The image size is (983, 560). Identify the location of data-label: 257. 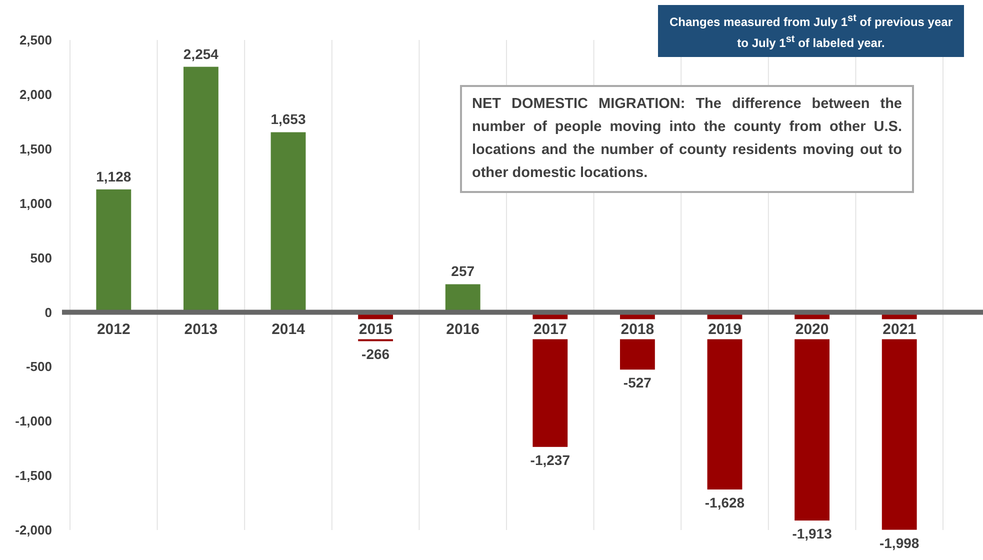
(463, 271).